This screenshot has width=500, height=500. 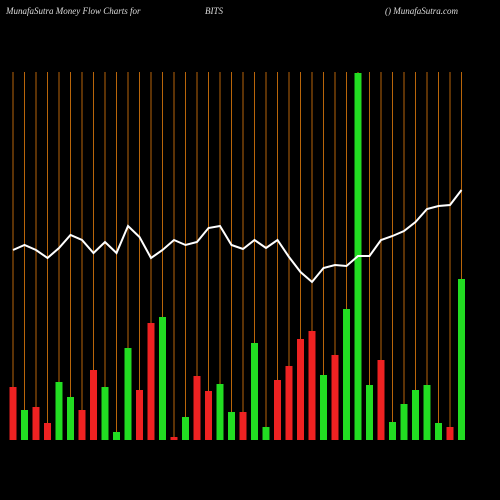 I want to click on chart-symbol: BITS, so click(x=214, y=11).